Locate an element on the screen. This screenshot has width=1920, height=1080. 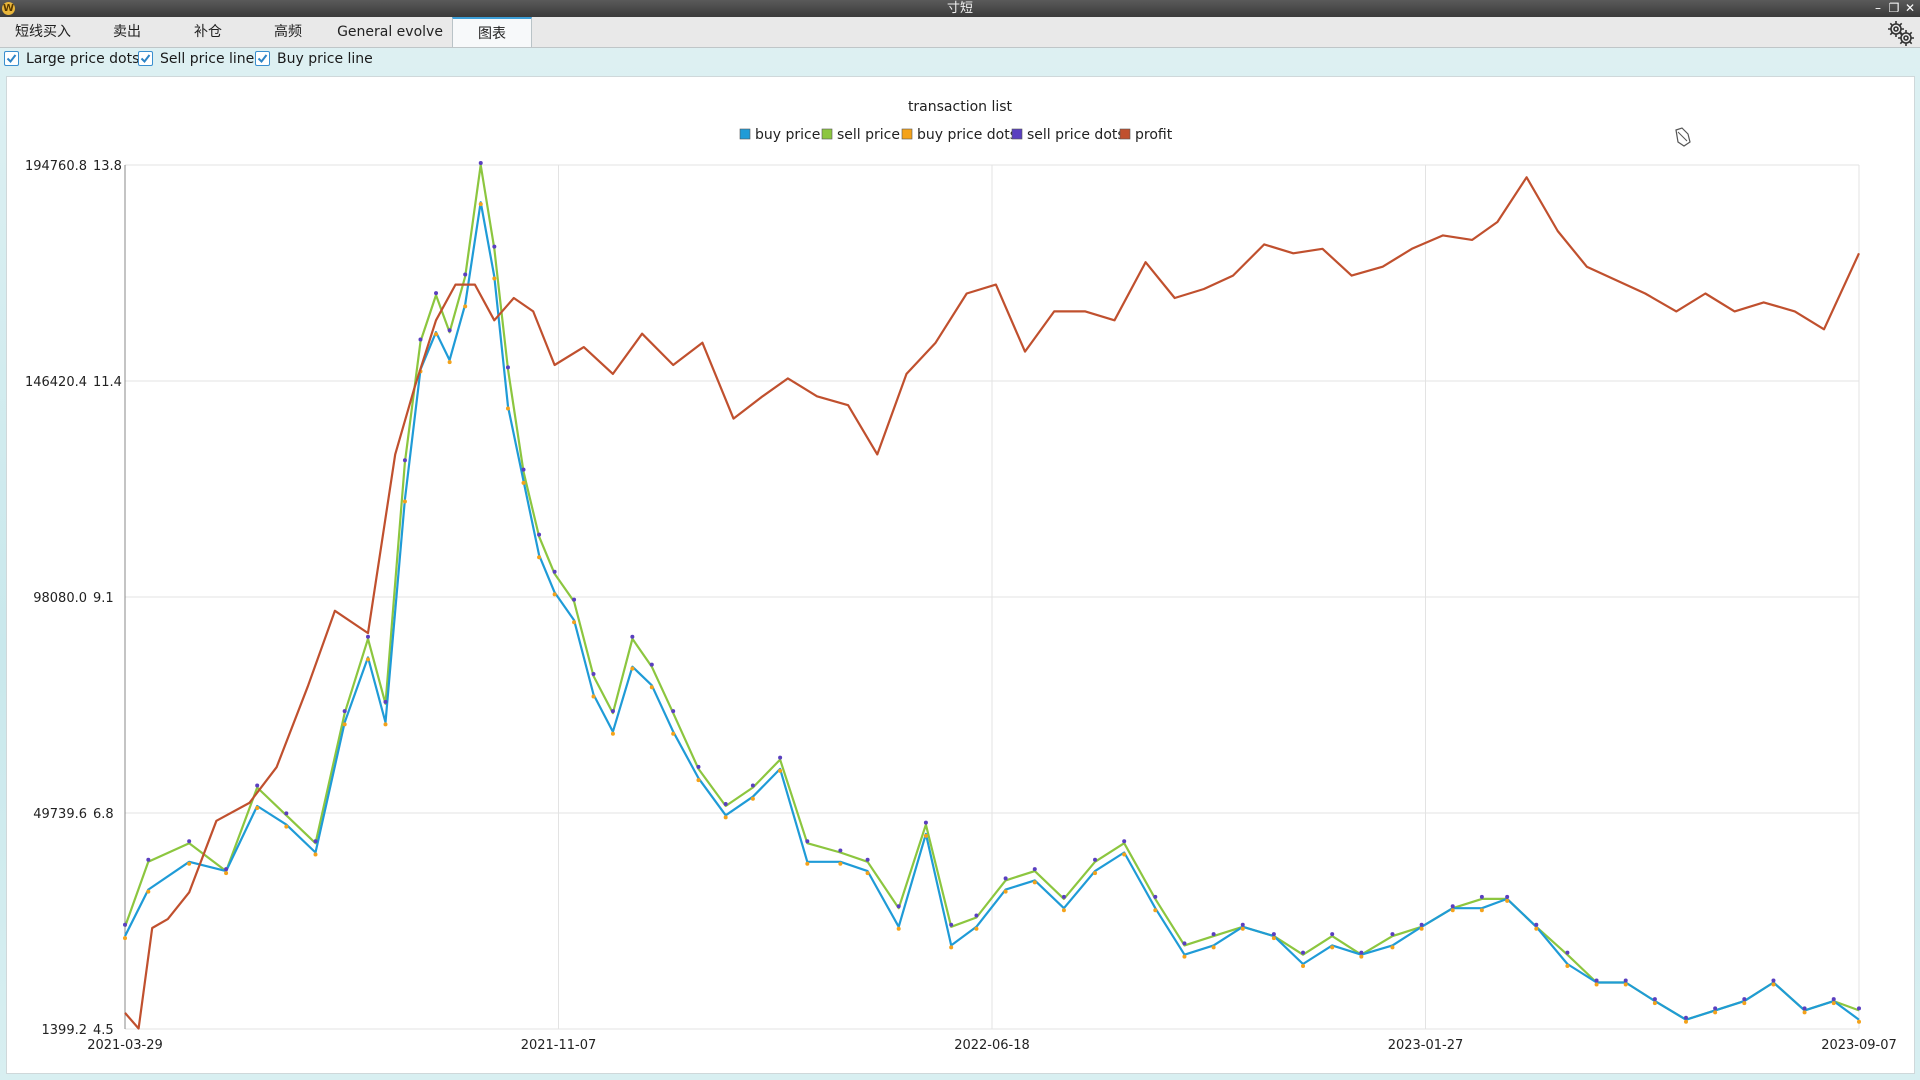
tab-high-frequency: 高频 is located at coordinates (288, 32).